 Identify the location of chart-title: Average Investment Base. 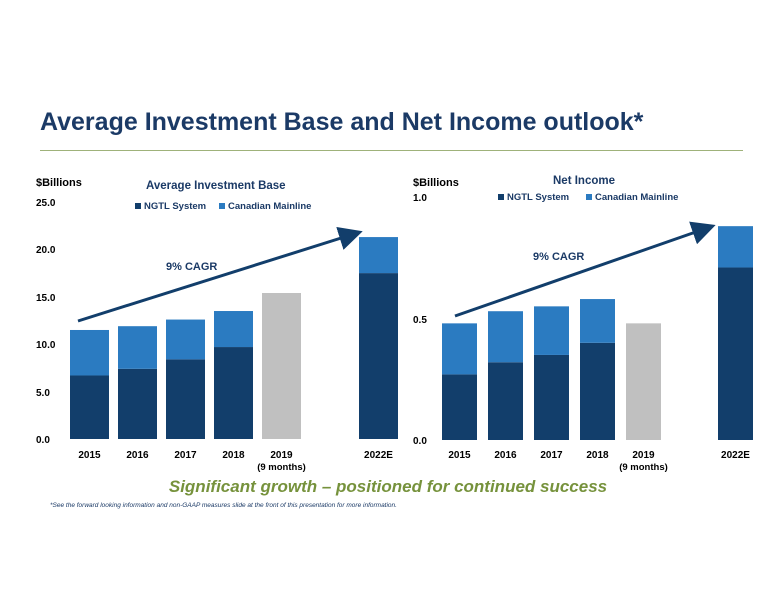
(216, 186).